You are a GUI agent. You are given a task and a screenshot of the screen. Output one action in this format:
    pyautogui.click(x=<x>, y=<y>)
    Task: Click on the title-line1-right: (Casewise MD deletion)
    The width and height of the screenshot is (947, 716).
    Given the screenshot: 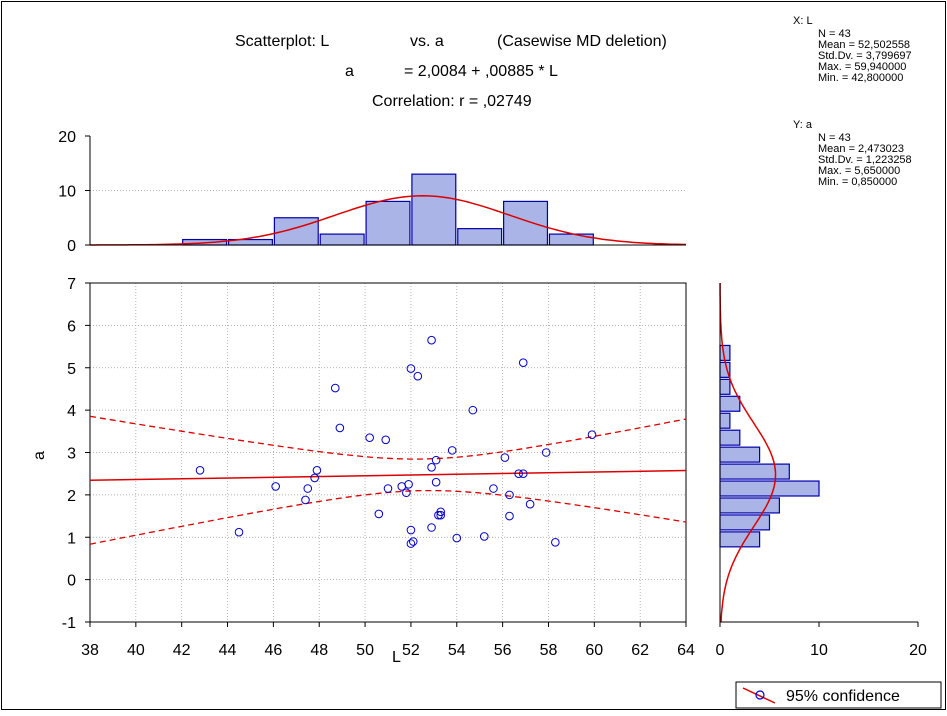 What is the action you would take?
    pyautogui.click(x=582, y=41)
    